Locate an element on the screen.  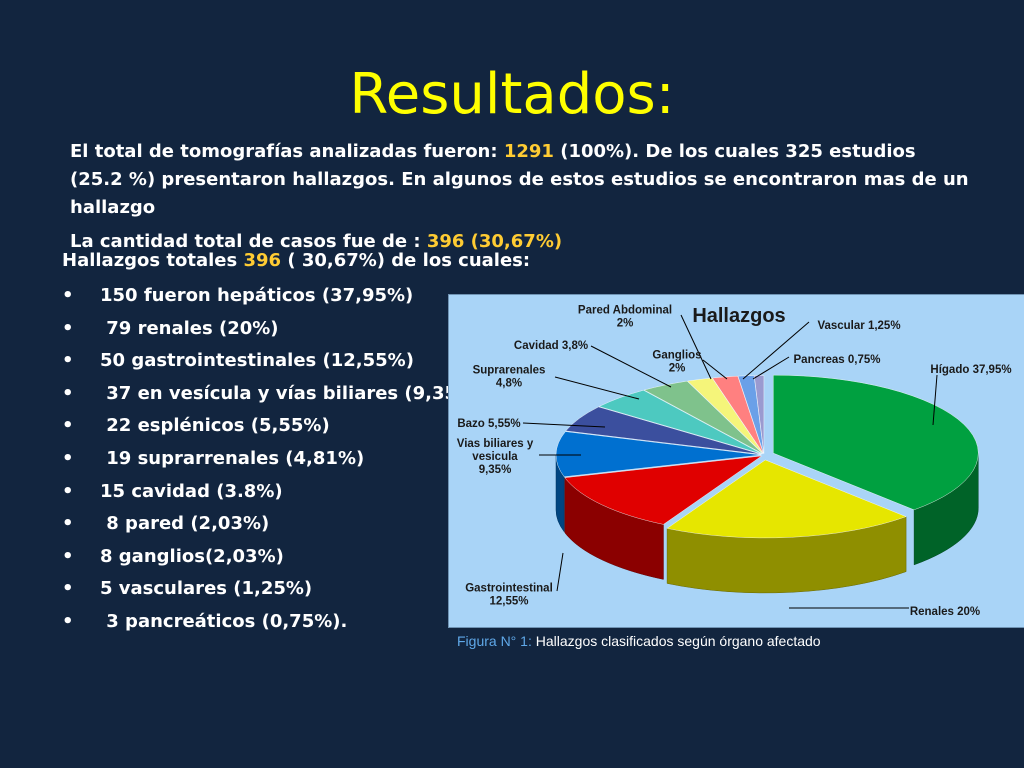
finding-item: • 15 cavidad (3.8%) is located at coordinates (272, 492).